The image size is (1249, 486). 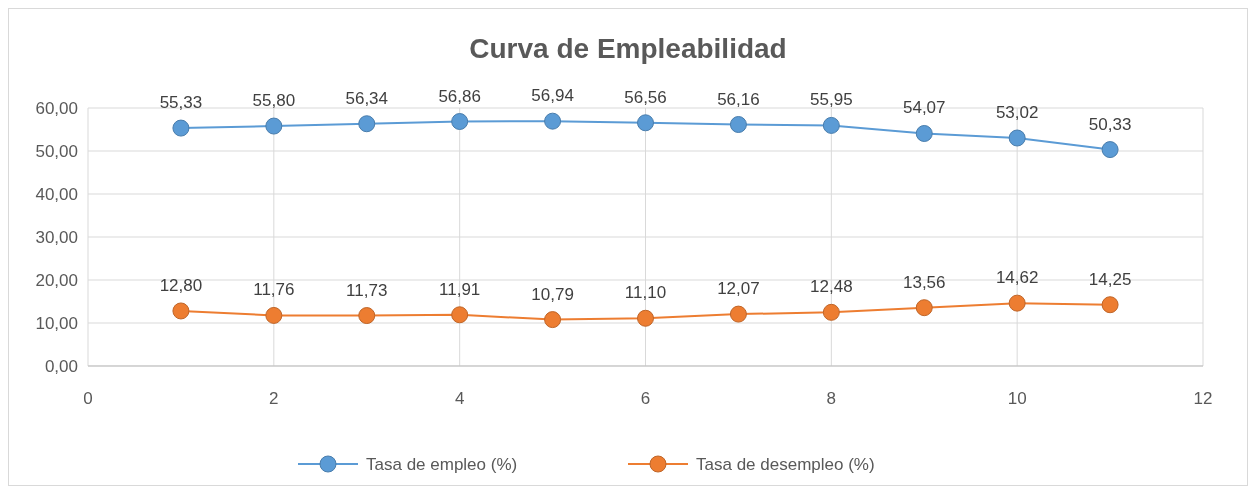 What do you see at coordinates (88, 398) in the screenshot?
I see `x-tick-label: 0` at bounding box center [88, 398].